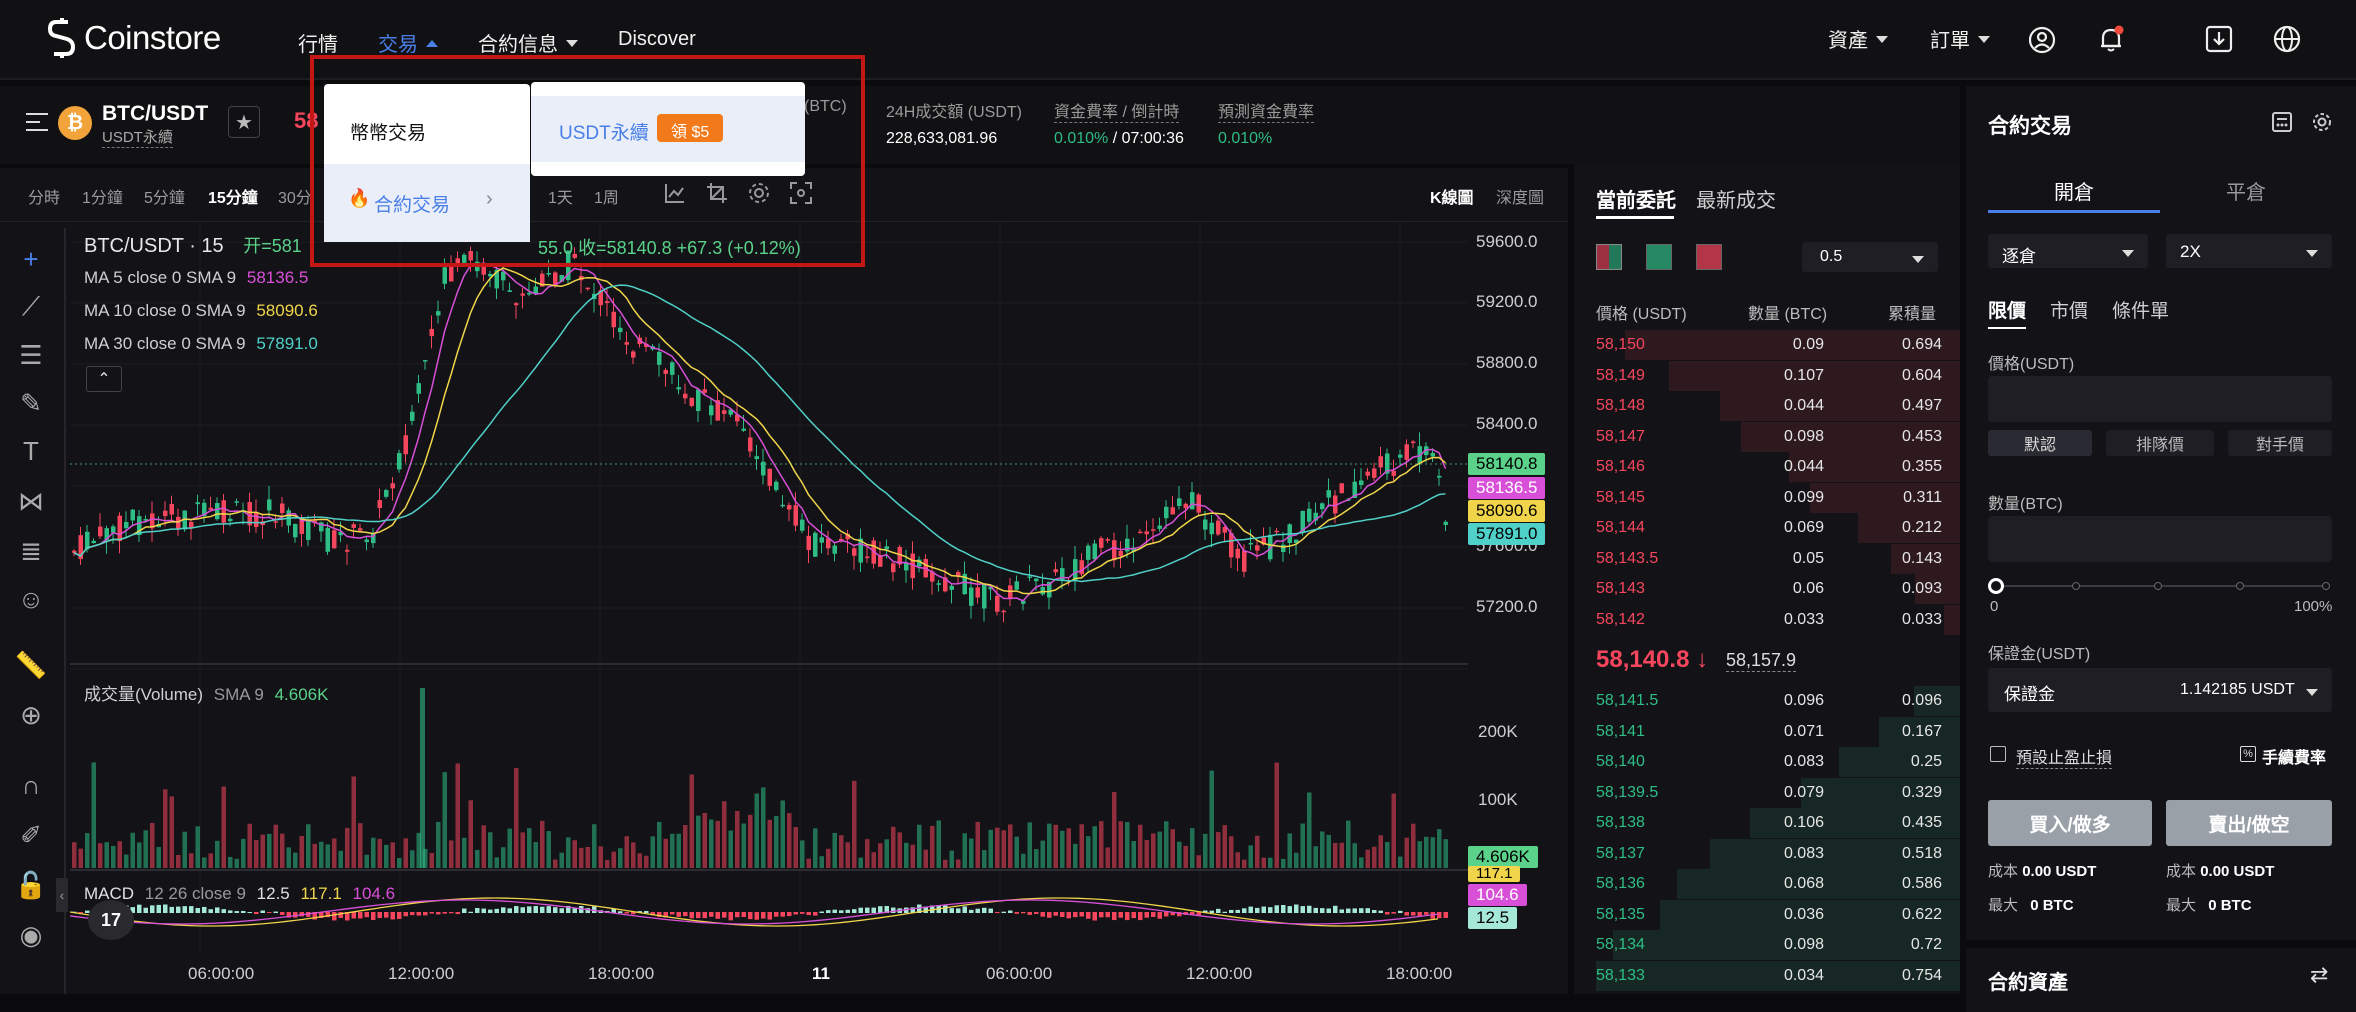 The image size is (2356, 1012). I want to click on price-input, so click(2160, 399).